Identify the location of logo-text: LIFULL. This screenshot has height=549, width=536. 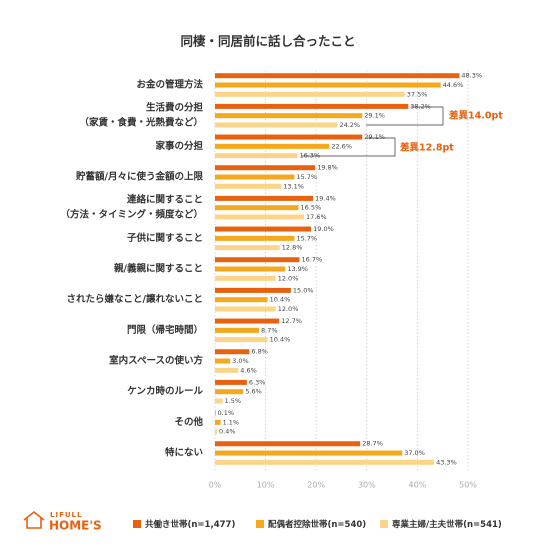
(66, 515).